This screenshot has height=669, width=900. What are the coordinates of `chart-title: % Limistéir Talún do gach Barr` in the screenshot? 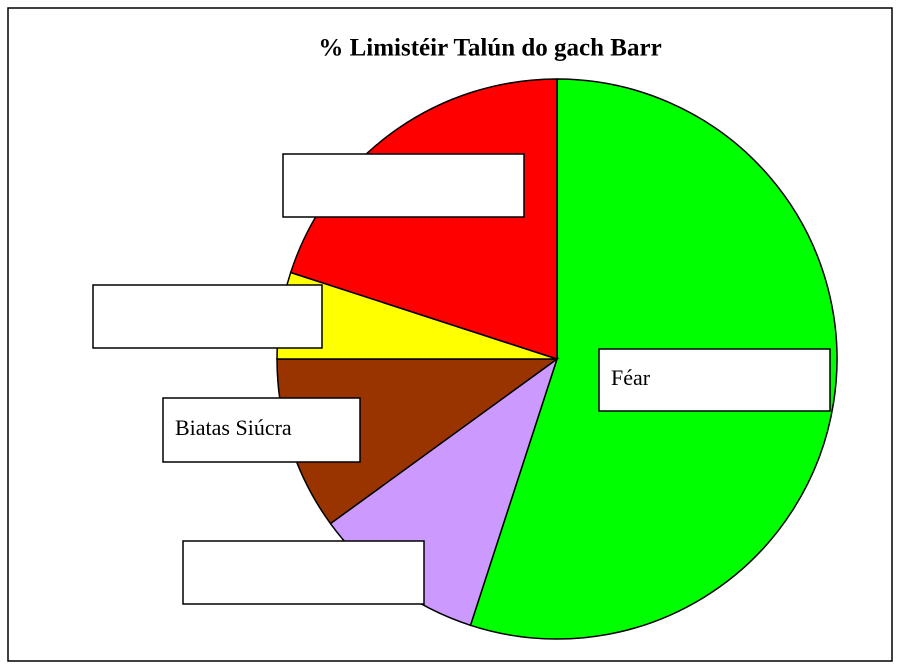 It's located at (489, 48).